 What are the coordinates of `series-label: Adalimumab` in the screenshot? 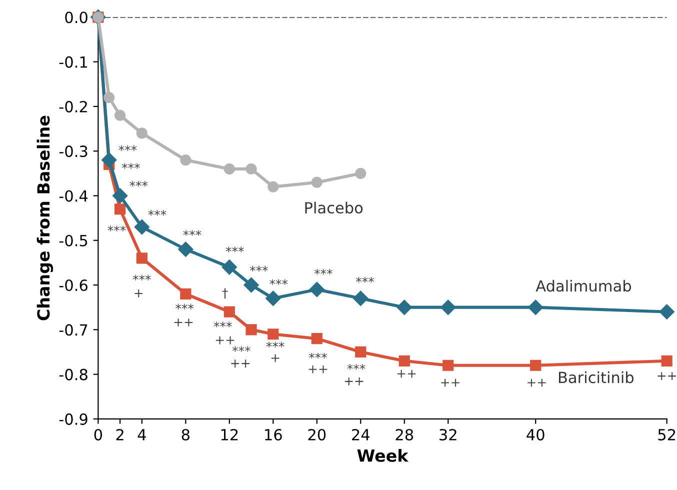 It's located at (584, 286).